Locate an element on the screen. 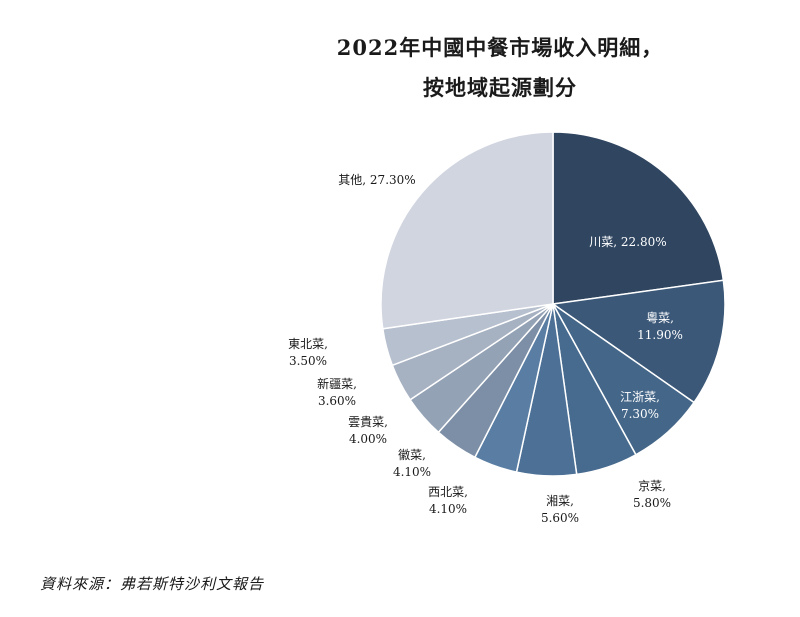 Image resolution: width=800 pixels, height=617 pixels. slice-label-8: 雲貴菜, 4.00% is located at coordinates (368, 430).